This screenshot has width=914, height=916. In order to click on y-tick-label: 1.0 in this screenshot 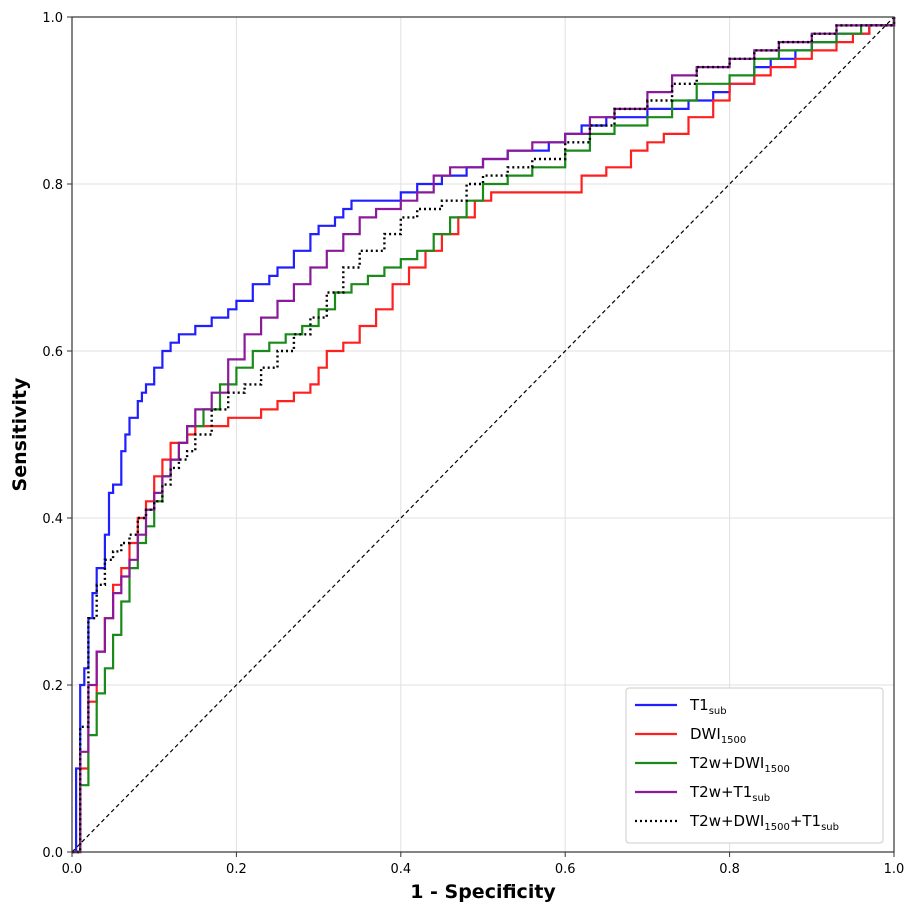, I will do `click(52, 18)`.